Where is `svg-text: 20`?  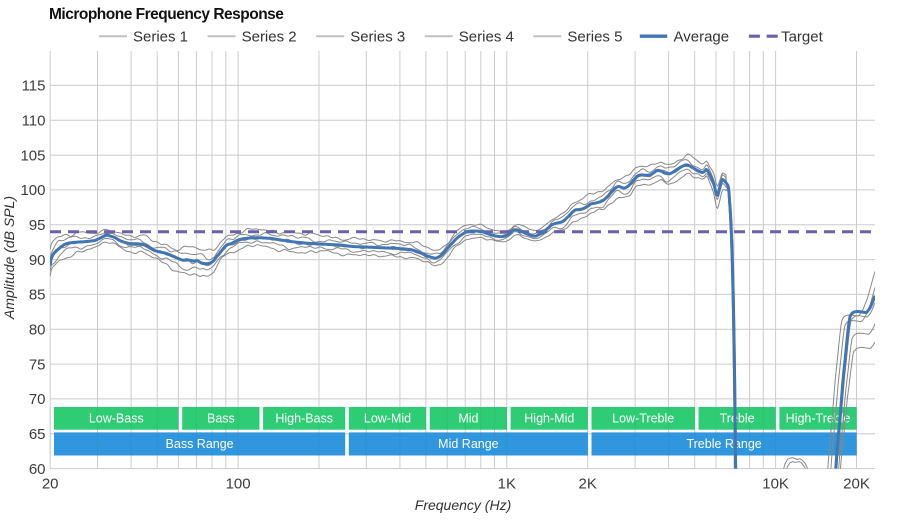
svg-text: 20 is located at coordinates (50, 484).